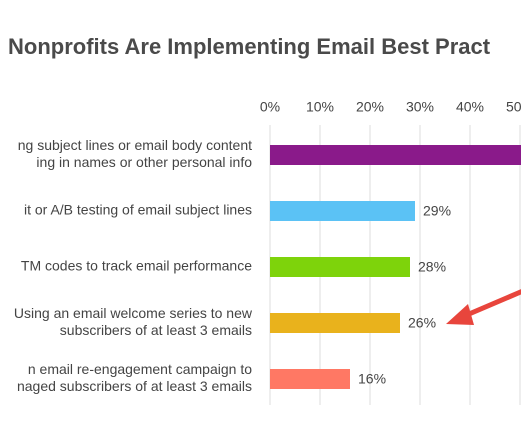 The height and width of the screenshot is (435, 521). What do you see at coordinates (437, 211) in the screenshot?
I see `value-label: 29%` at bounding box center [437, 211].